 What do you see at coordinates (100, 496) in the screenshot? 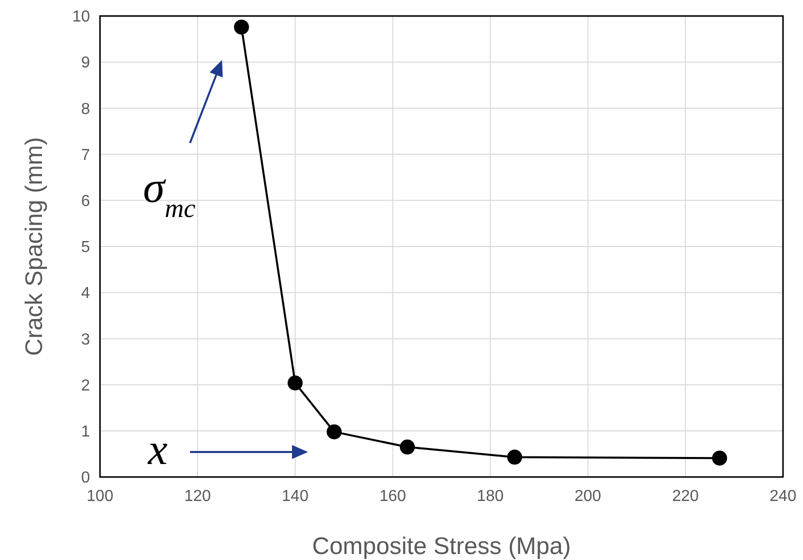
I see `x-tick-label: 100` at bounding box center [100, 496].